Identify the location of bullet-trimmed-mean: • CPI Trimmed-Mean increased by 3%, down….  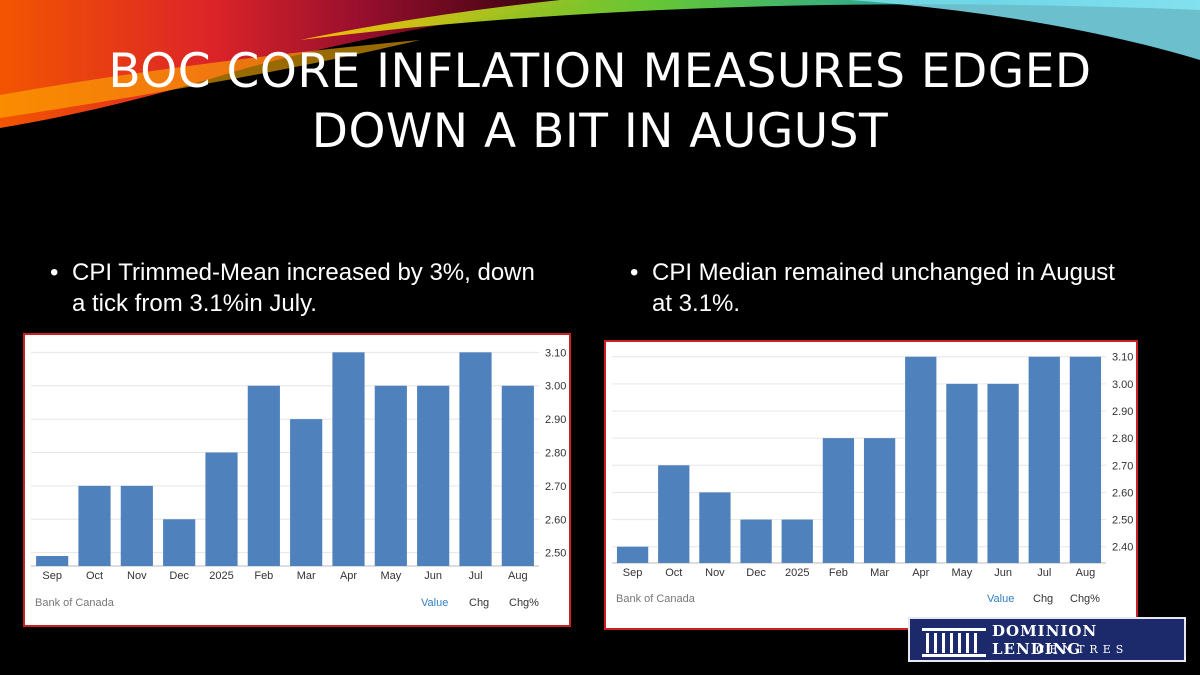
(296, 288).